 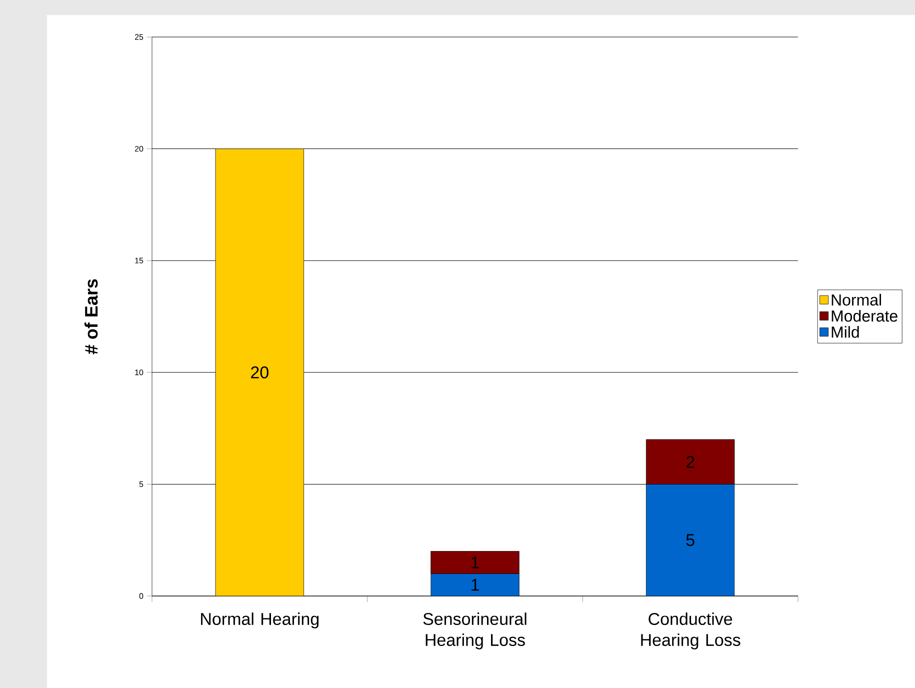 What do you see at coordinates (139, 261) in the screenshot?
I see `y-tick-label: 15` at bounding box center [139, 261].